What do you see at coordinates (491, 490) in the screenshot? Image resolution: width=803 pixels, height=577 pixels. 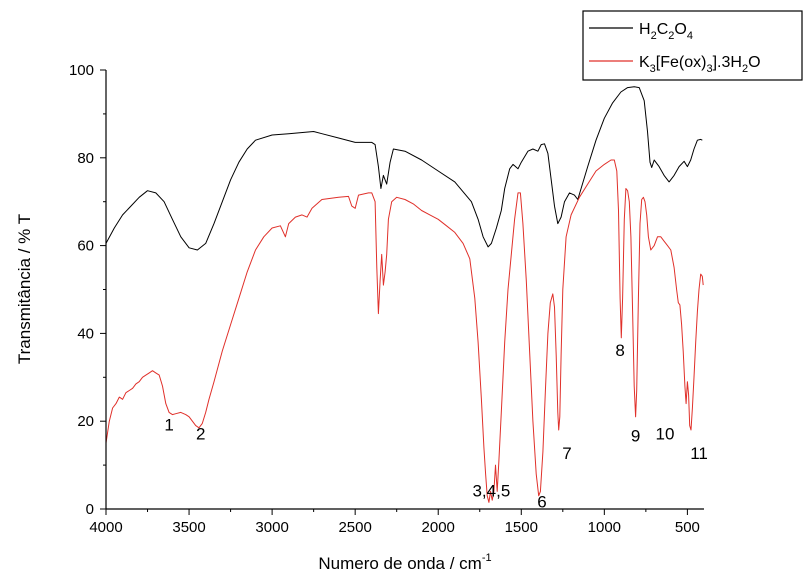 I see `peak-label: 3,4,5` at bounding box center [491, 490].